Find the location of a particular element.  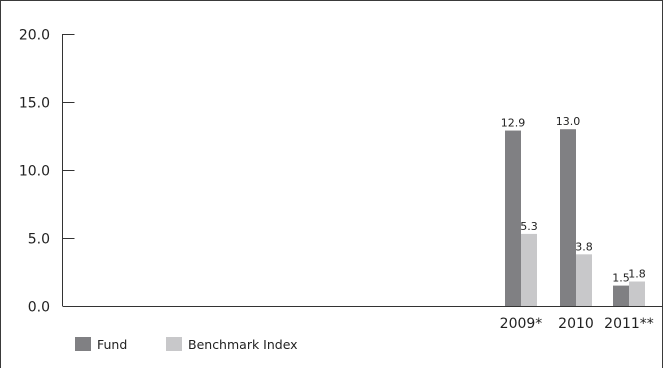

data-label: 13.0 is located at coordinates (568, 121).